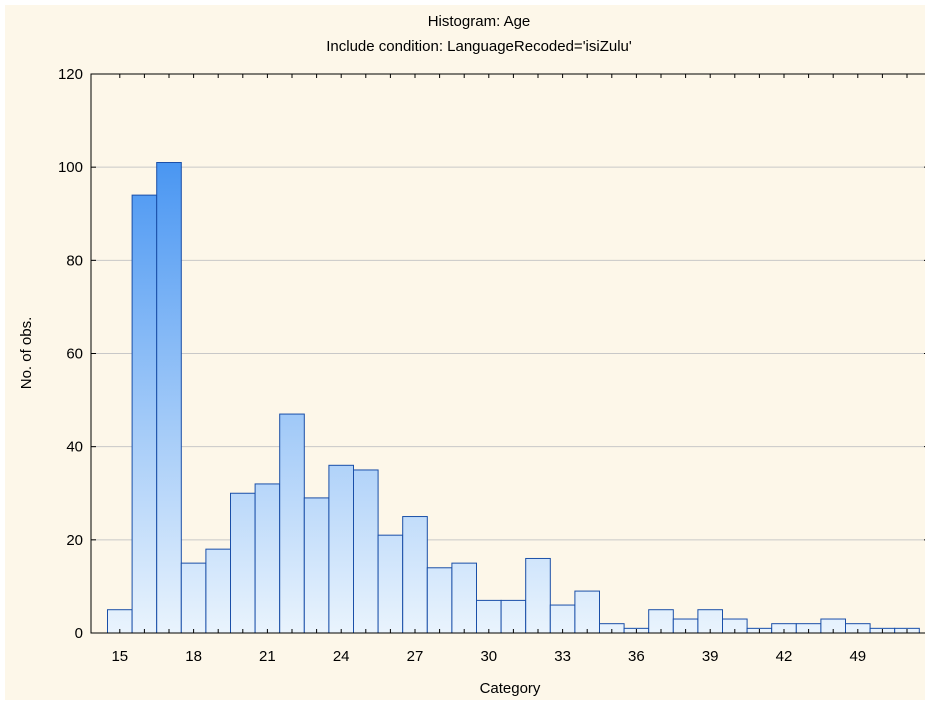  I want to click on x-tick-label: 27, so click(415, 656).